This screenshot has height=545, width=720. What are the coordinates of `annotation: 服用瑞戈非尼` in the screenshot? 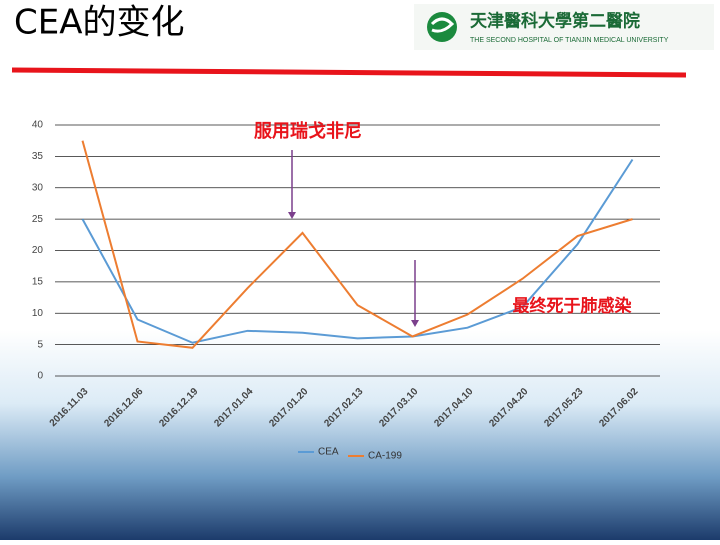 It's located at (308, 130).